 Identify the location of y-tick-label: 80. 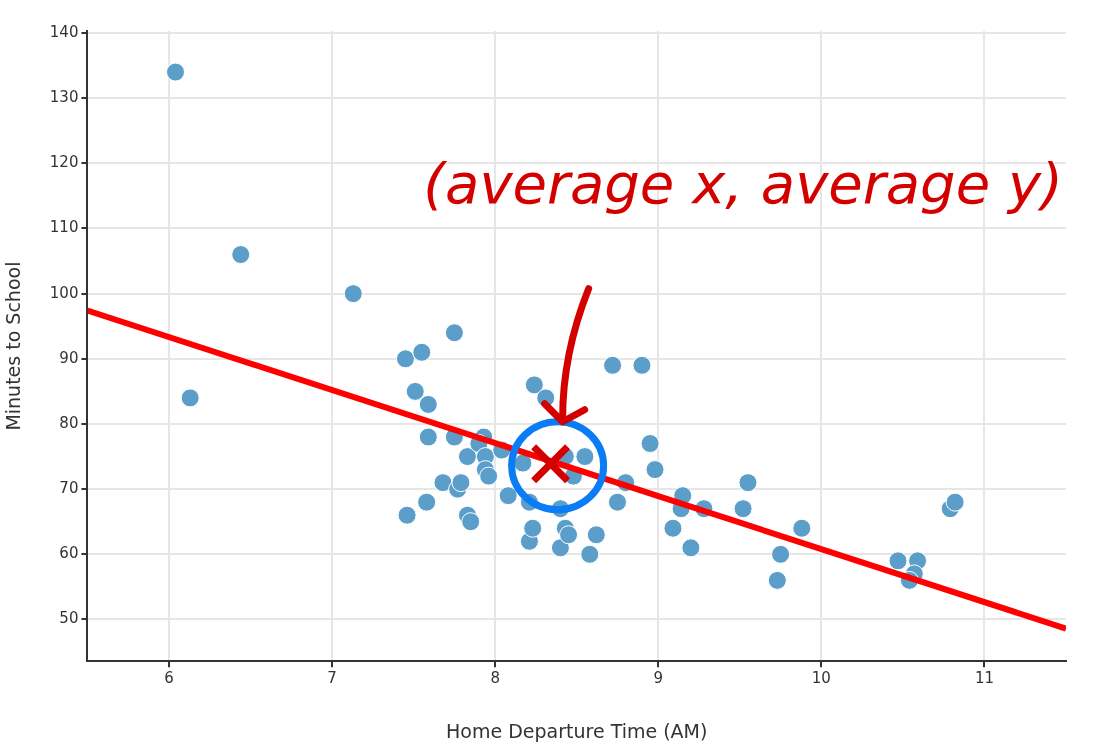
(69, 422).